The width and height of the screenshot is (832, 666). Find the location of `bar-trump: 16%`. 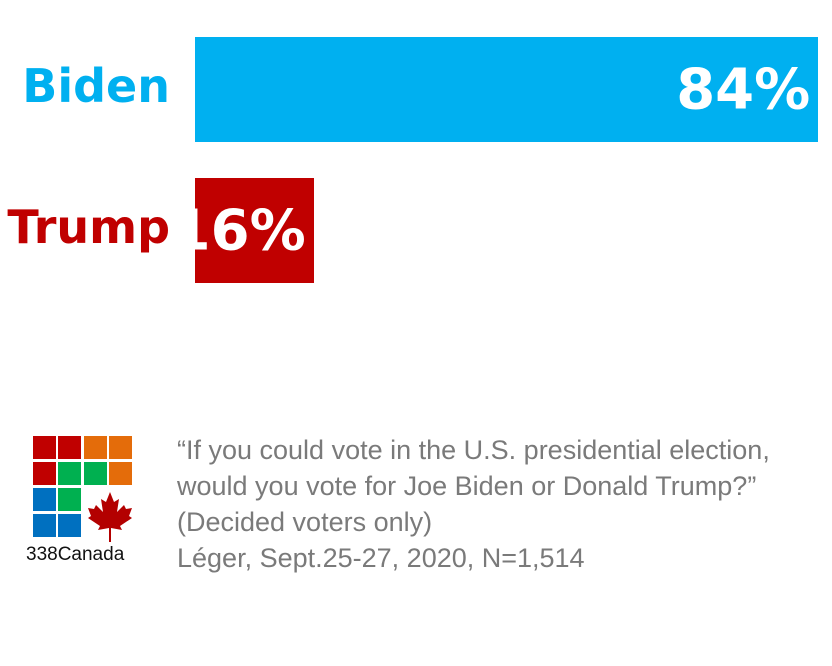

bar-trump: 16% is located at coordinates (243, 230).